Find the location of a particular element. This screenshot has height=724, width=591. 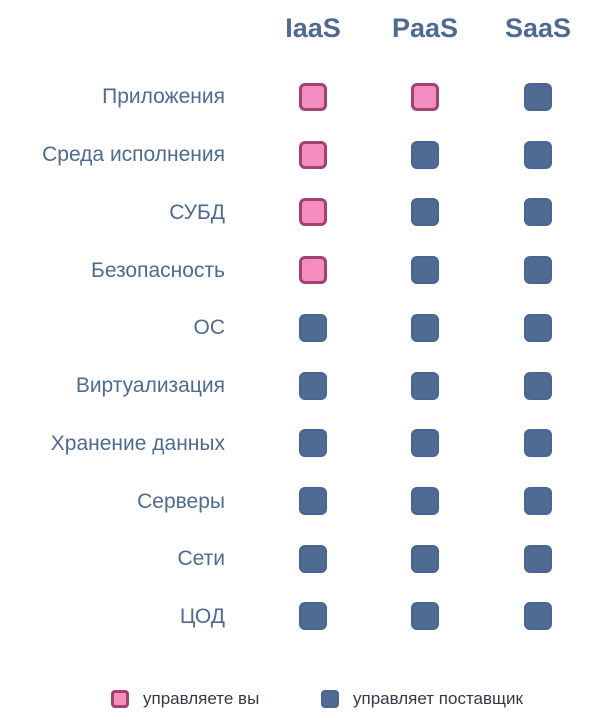

row-label-servers: Серверы is located at coordinates (181, 501).